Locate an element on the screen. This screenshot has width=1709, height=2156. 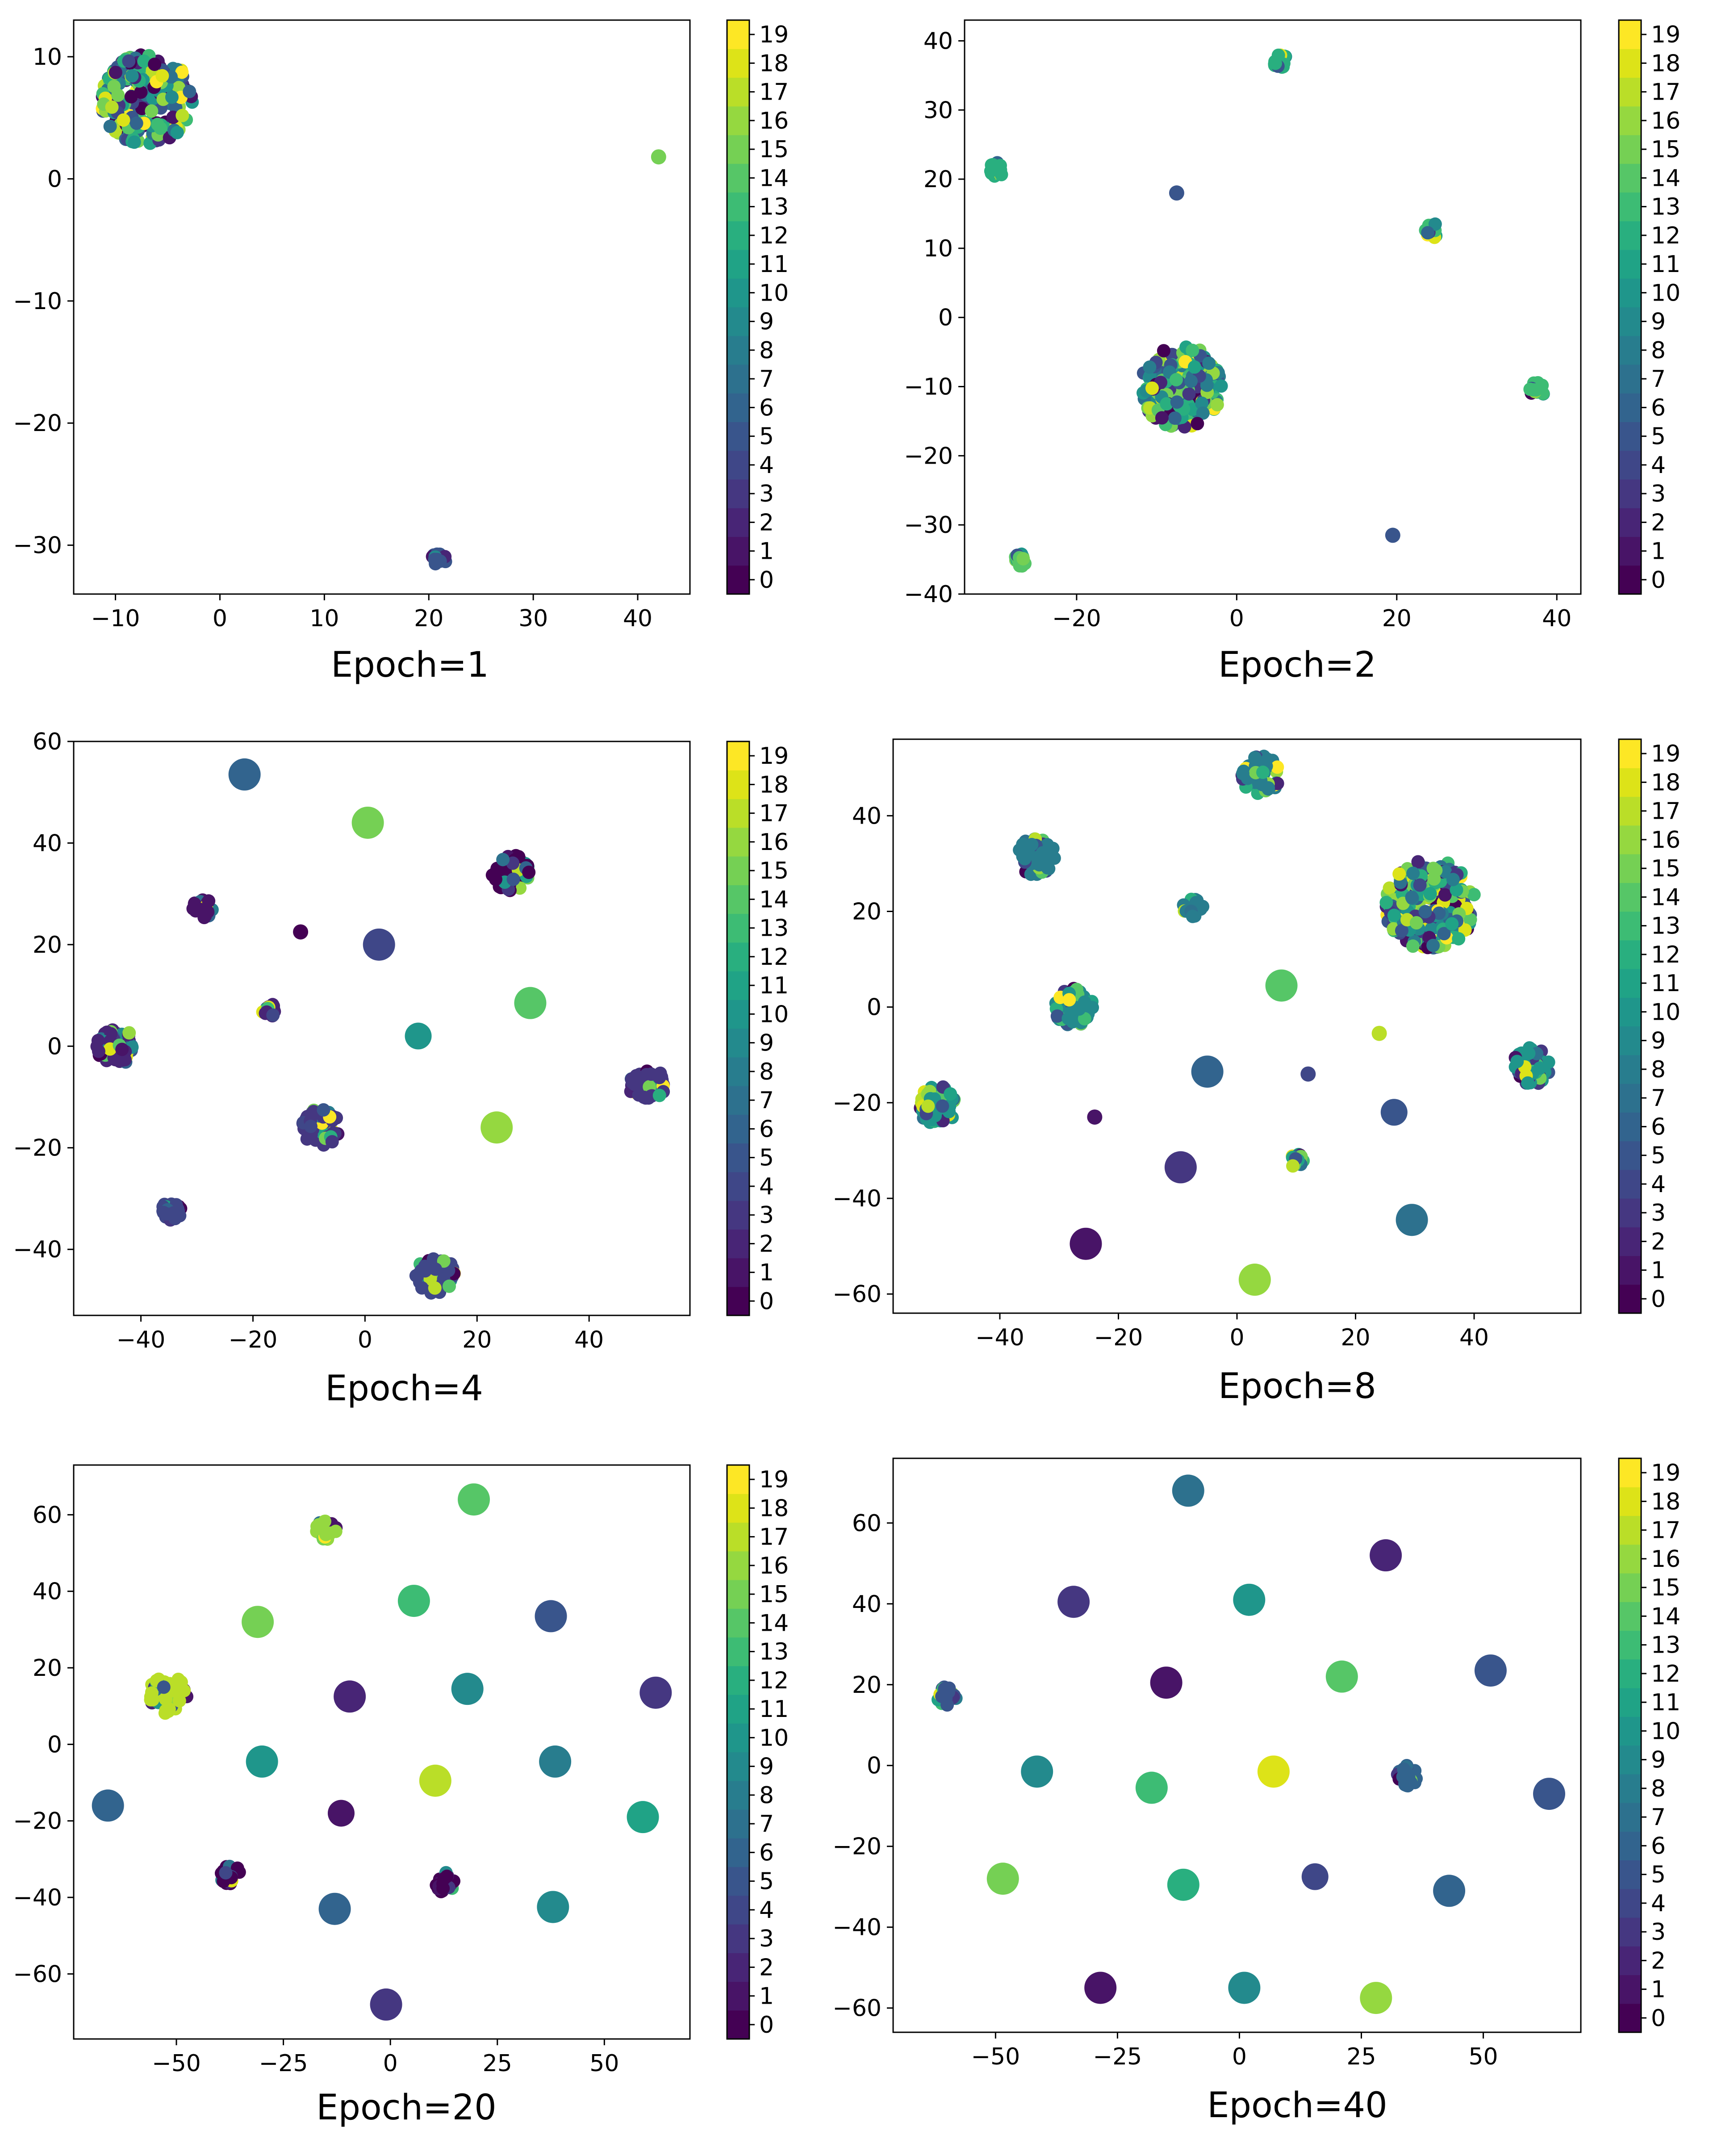
y-tick-label: 10 is located at coordinates (47, 57).